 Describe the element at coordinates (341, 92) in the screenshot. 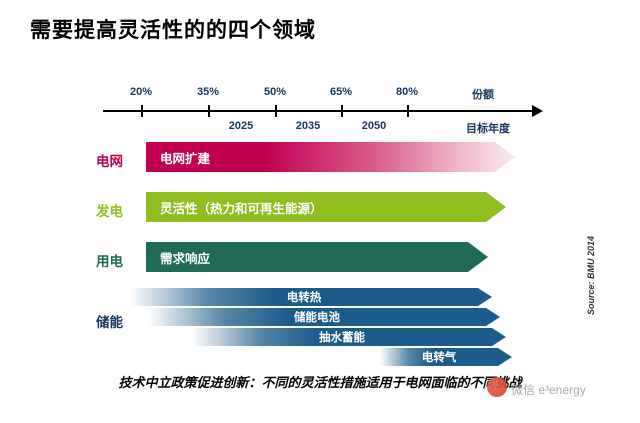

I see `percent-tick-label: 65%` at that location.